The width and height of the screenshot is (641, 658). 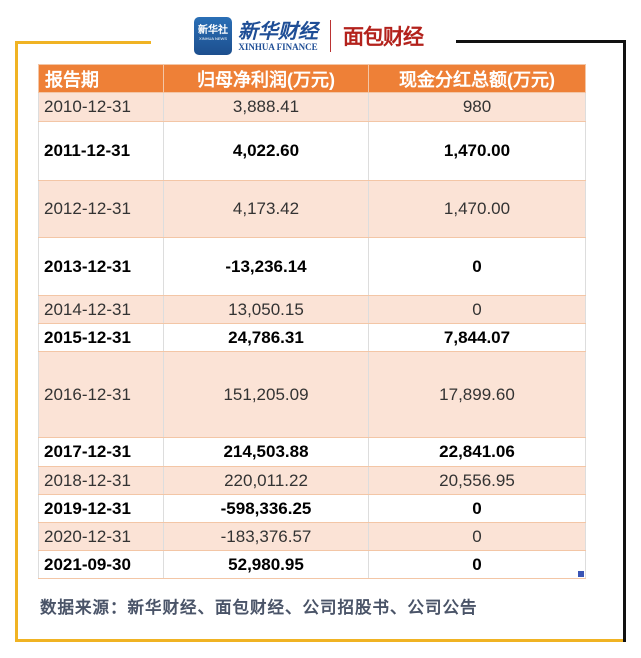 What do you see at coordinates (101, 151) in the screenshot?
I see `period-cell: 2011-12-31` at bounding box center [101, 151].